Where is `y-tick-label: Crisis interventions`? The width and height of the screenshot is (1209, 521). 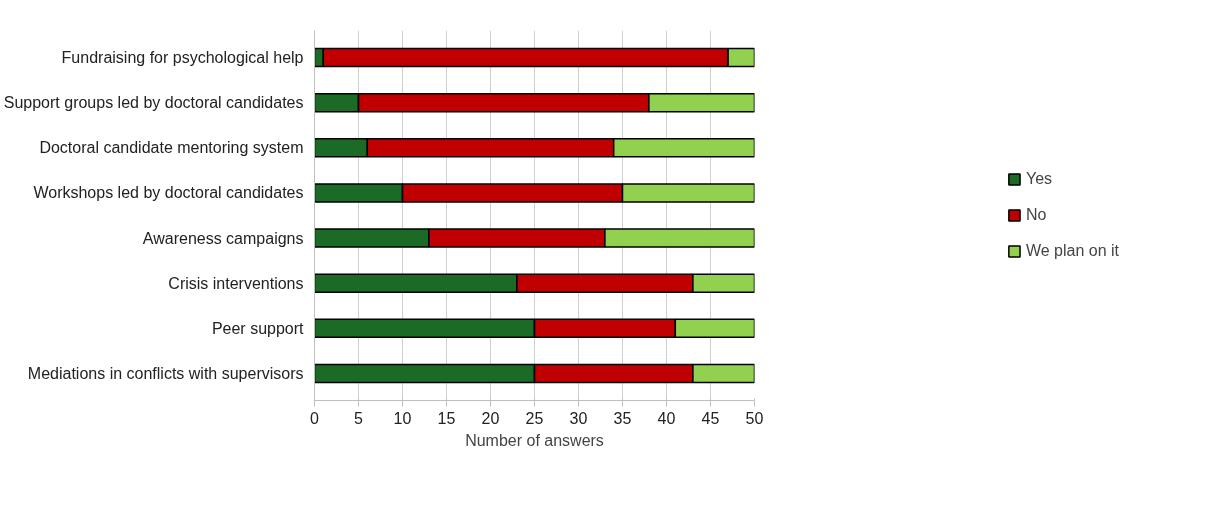
y-tick-label: Crisis interventions is located at coordinates (236, 283).